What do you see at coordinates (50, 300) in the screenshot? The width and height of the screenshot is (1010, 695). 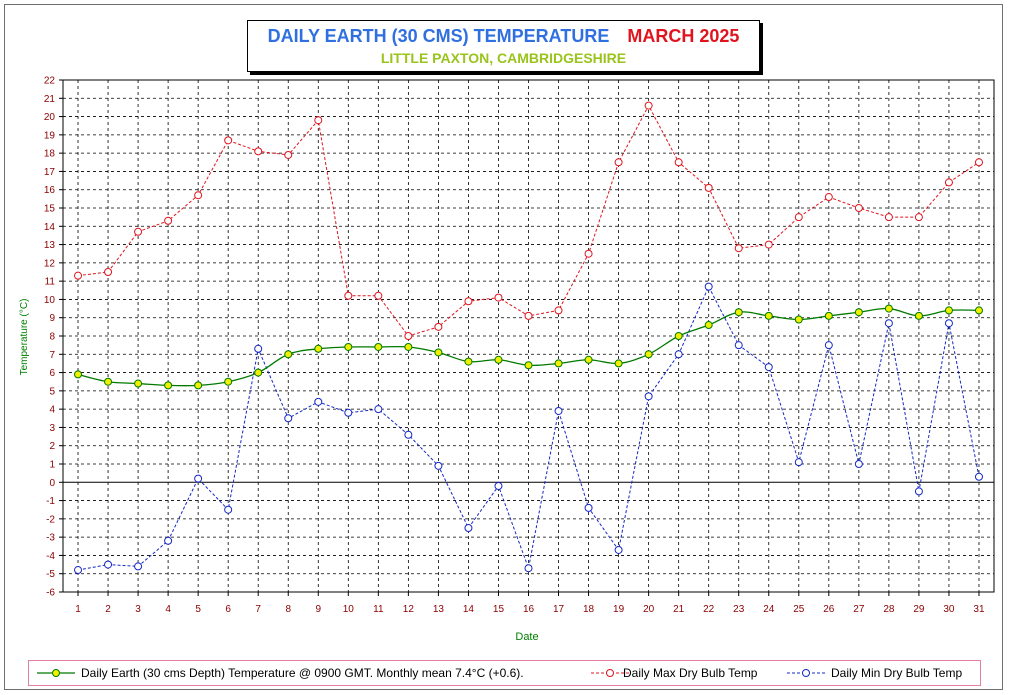 I see `y-tick-label: 10` at bounding box center [50, 300].